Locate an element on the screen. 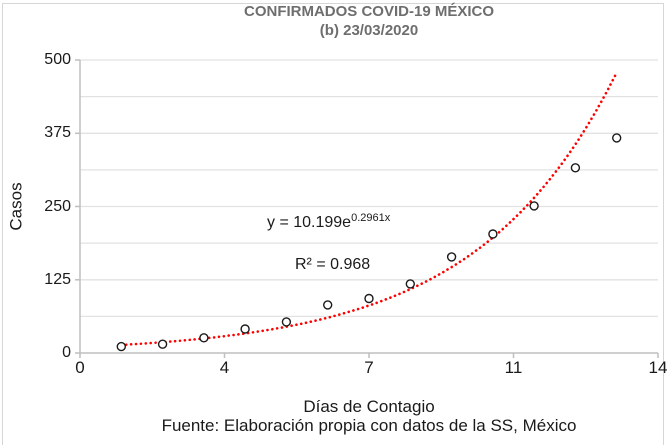 The width and height of the screenshot is (670, 445). equation-exponent: 0.2961x is located at coordinates (371, 218).